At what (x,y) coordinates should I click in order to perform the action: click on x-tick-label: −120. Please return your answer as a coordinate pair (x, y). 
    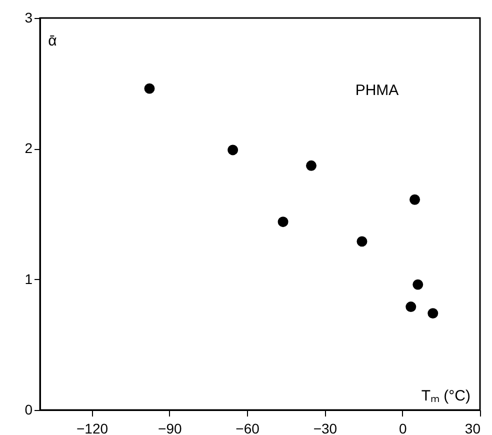
    Looking at the image, I should click on (92, 427).